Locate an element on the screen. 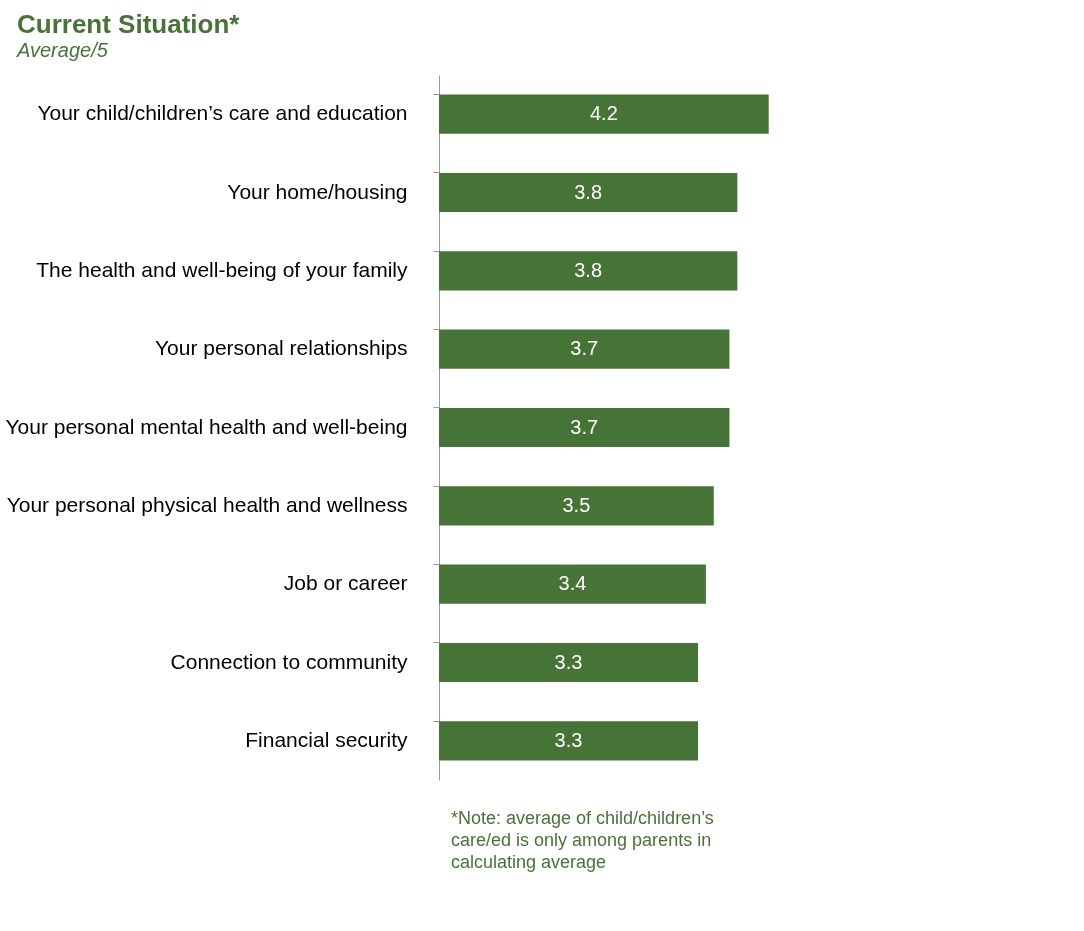 The width and height of the screenshot is (1084, 931). data-label: 3.4 is located at coordinates (572, 583).